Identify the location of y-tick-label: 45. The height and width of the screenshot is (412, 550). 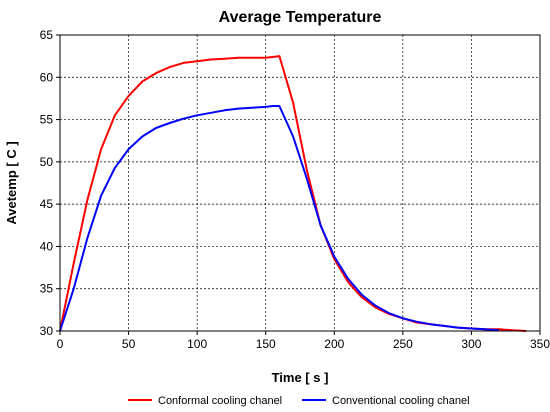
(47, 204).